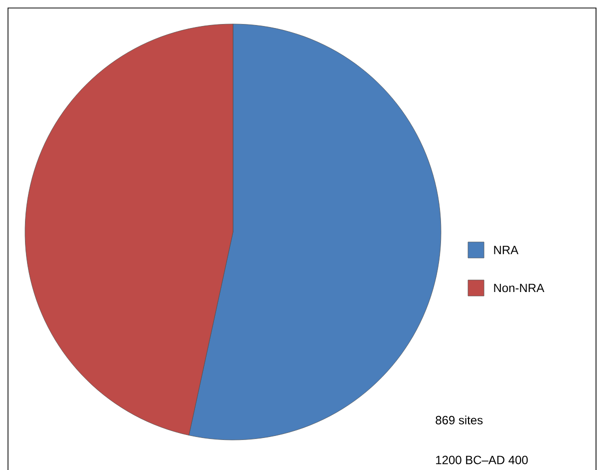 This screenshot has width=597, height=470. What do you see at coordinates (459, 419) in the screenshot?
I see `text: 869 sites` at bounding box center [459, 419].